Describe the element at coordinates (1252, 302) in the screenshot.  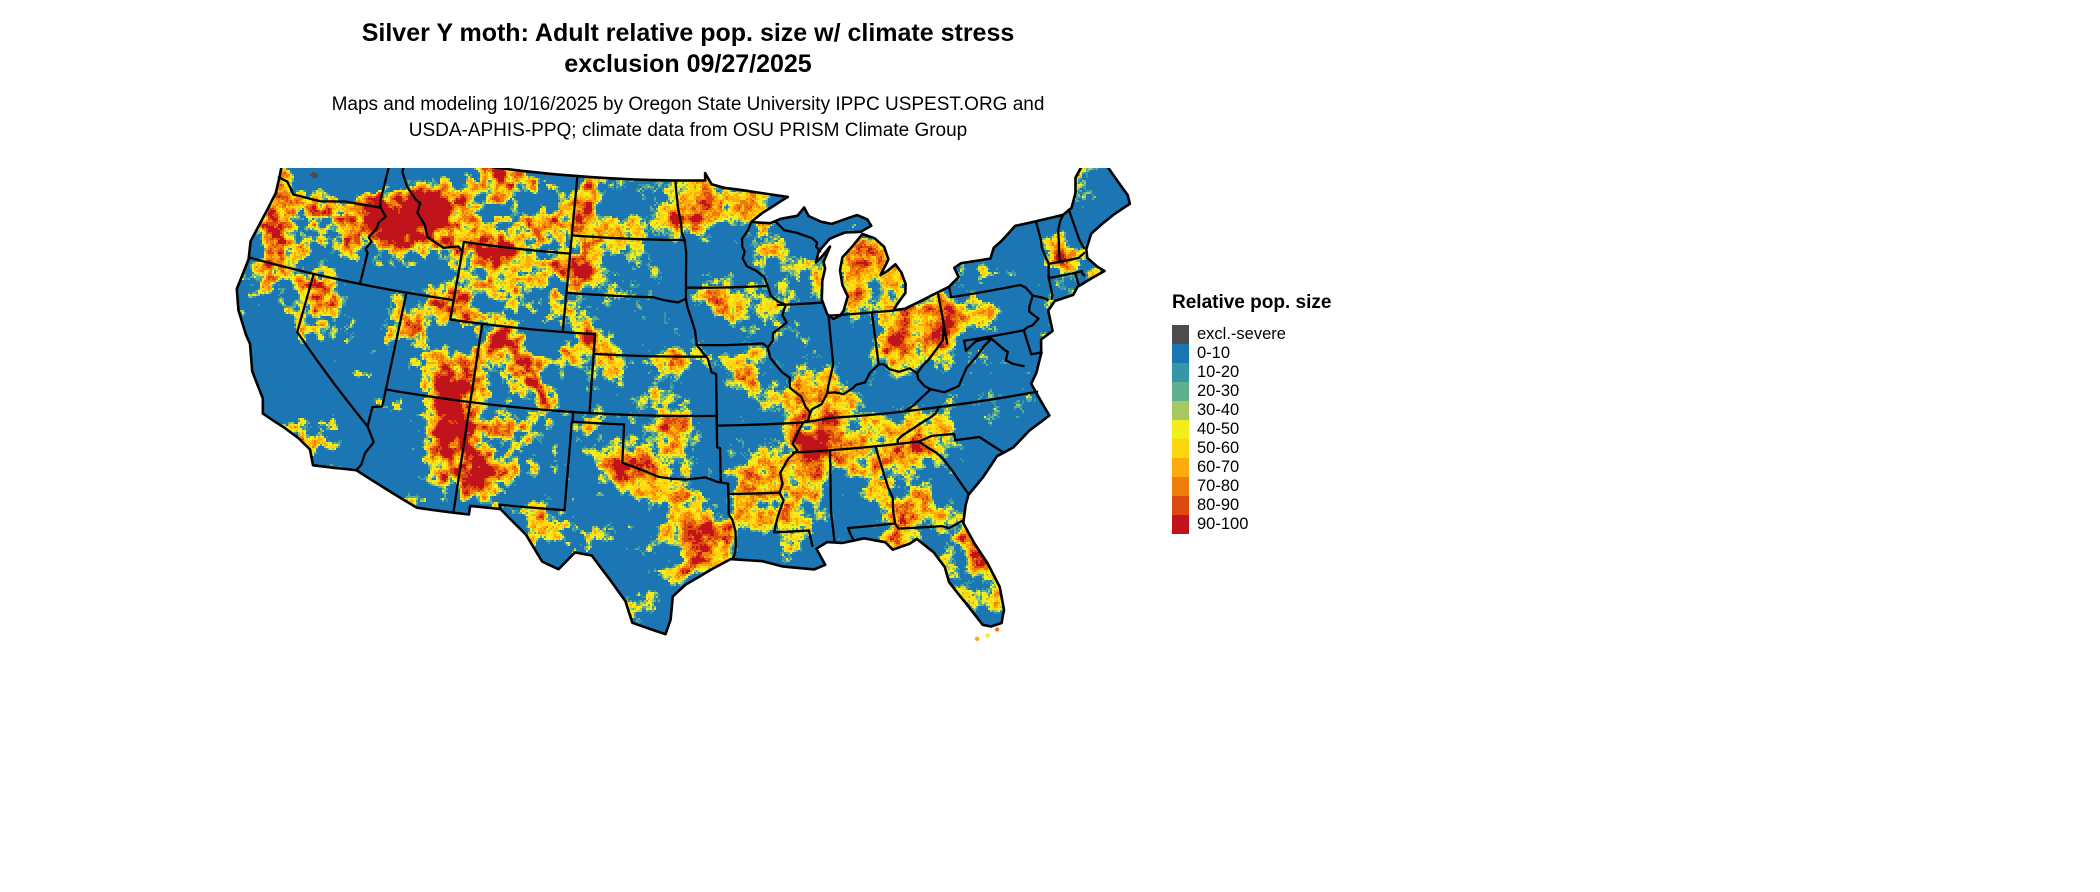
I see `legend-title: Relative pop. size` at that location.